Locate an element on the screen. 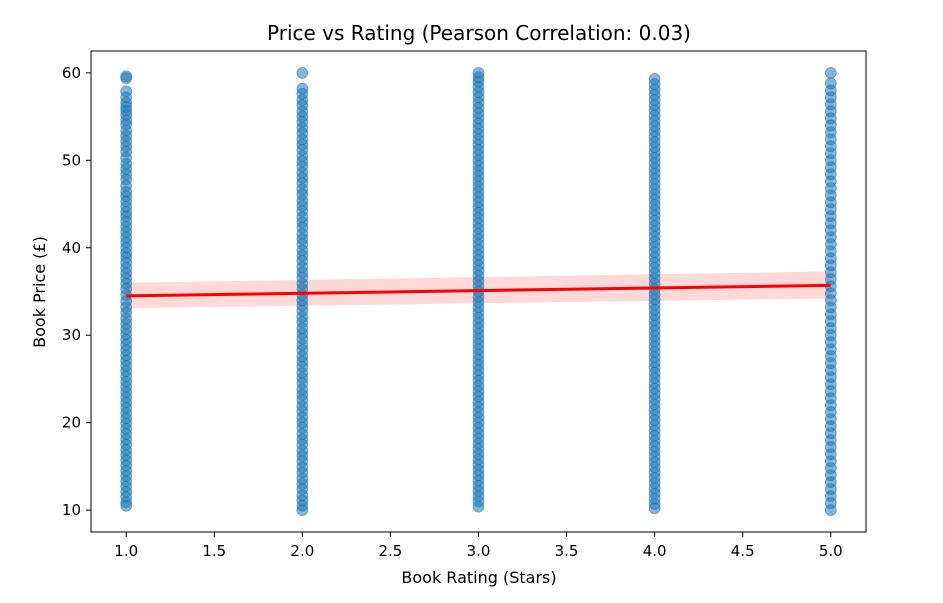  x-tick-label: 5.0 is located at coordinates (831, 551).